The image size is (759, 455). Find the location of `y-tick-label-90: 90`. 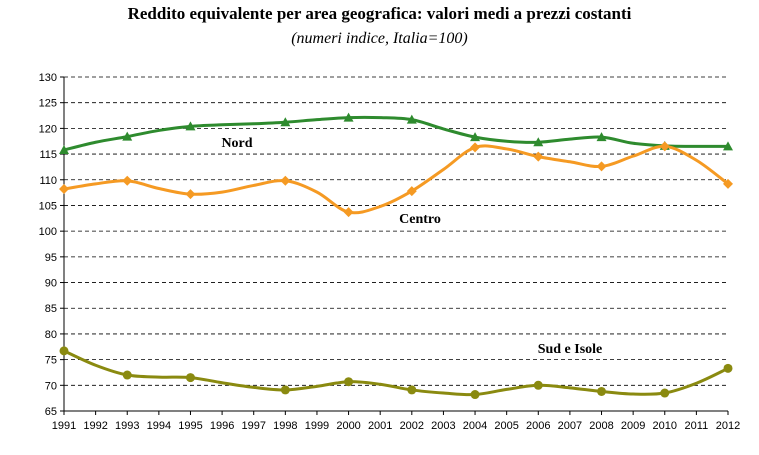

y-tick-label-90: 90 is located at coordinates (51, 284).